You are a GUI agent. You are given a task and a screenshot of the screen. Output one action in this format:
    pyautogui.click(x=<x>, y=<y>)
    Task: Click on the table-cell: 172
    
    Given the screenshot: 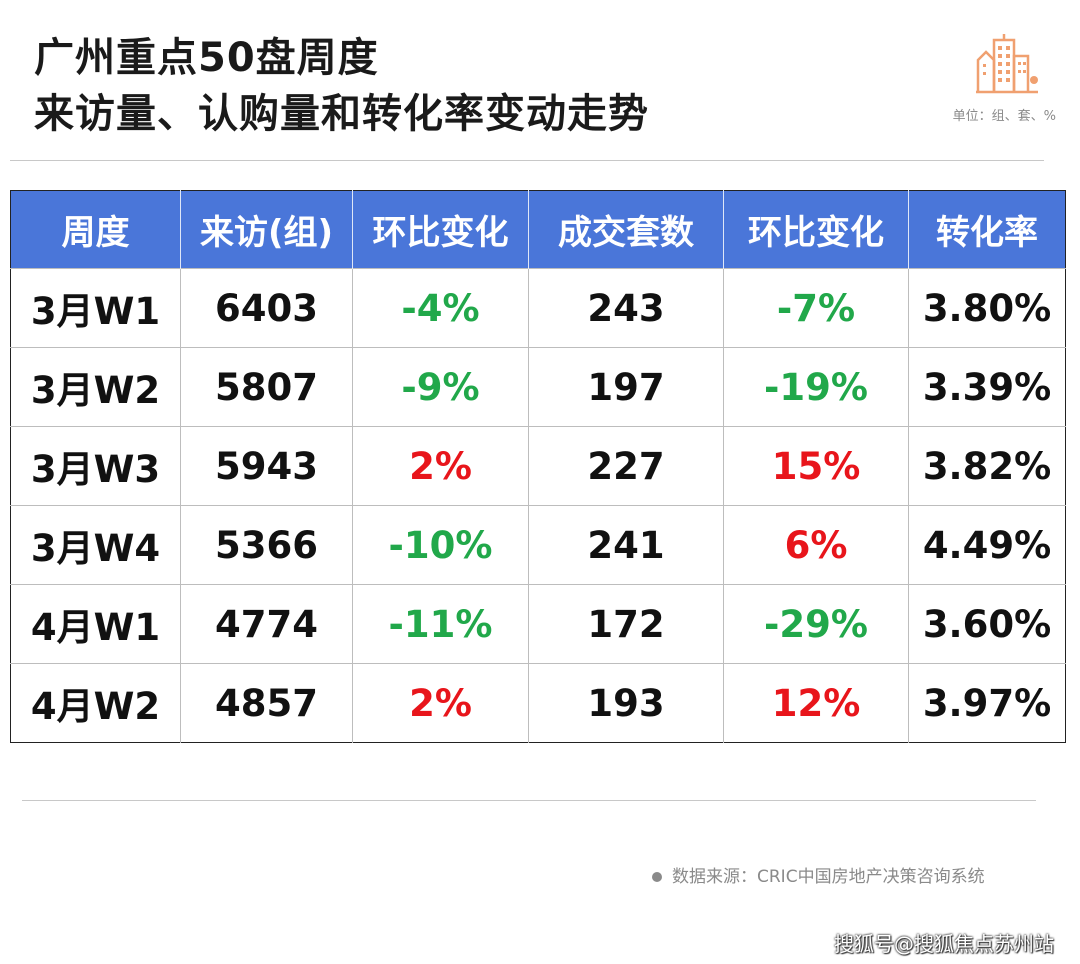 What is the action you would take?
    pyautogui.click(x=626, y=624)
    